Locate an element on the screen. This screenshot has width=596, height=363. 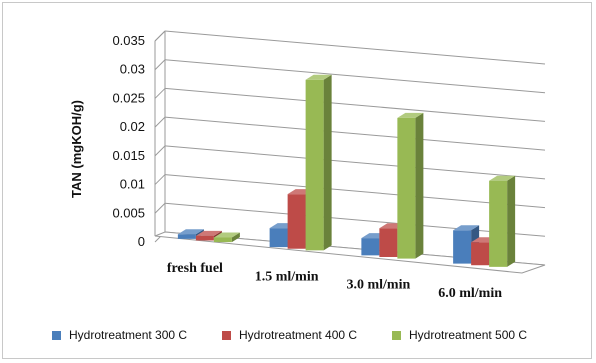
category-label: 3.0 ml/min is located at coordinates (378, 285).